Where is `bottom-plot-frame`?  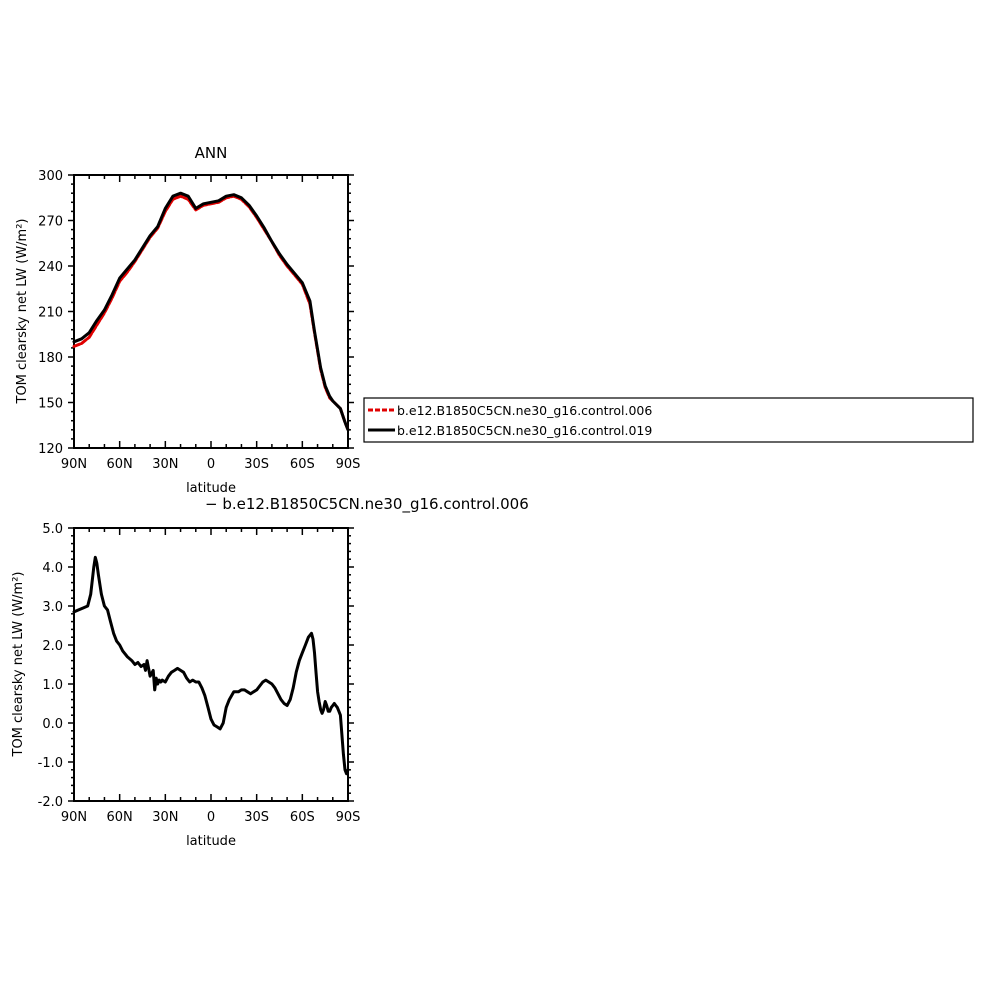
bottom-plot-frame is located at coordinates (211, 664).